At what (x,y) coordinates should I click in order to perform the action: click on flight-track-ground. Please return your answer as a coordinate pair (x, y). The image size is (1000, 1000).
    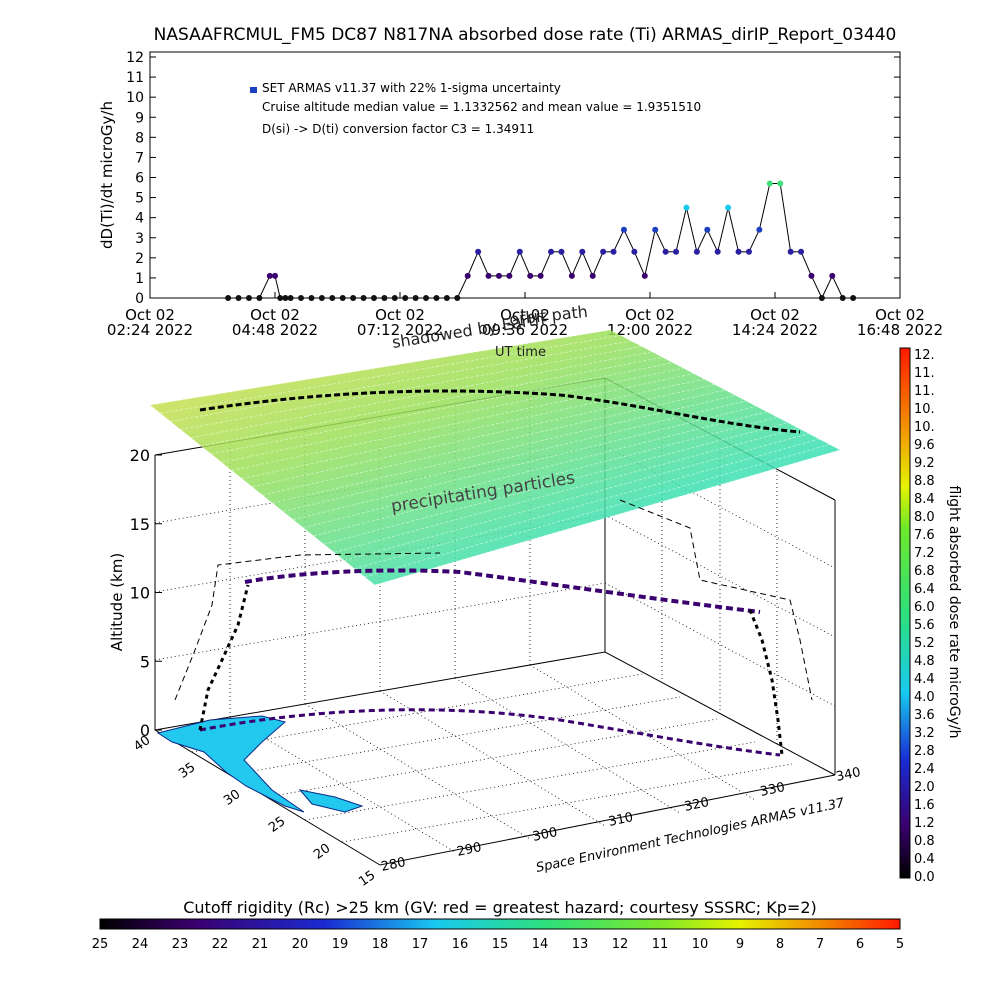
    Looking at the image, I should click on (490, 732).